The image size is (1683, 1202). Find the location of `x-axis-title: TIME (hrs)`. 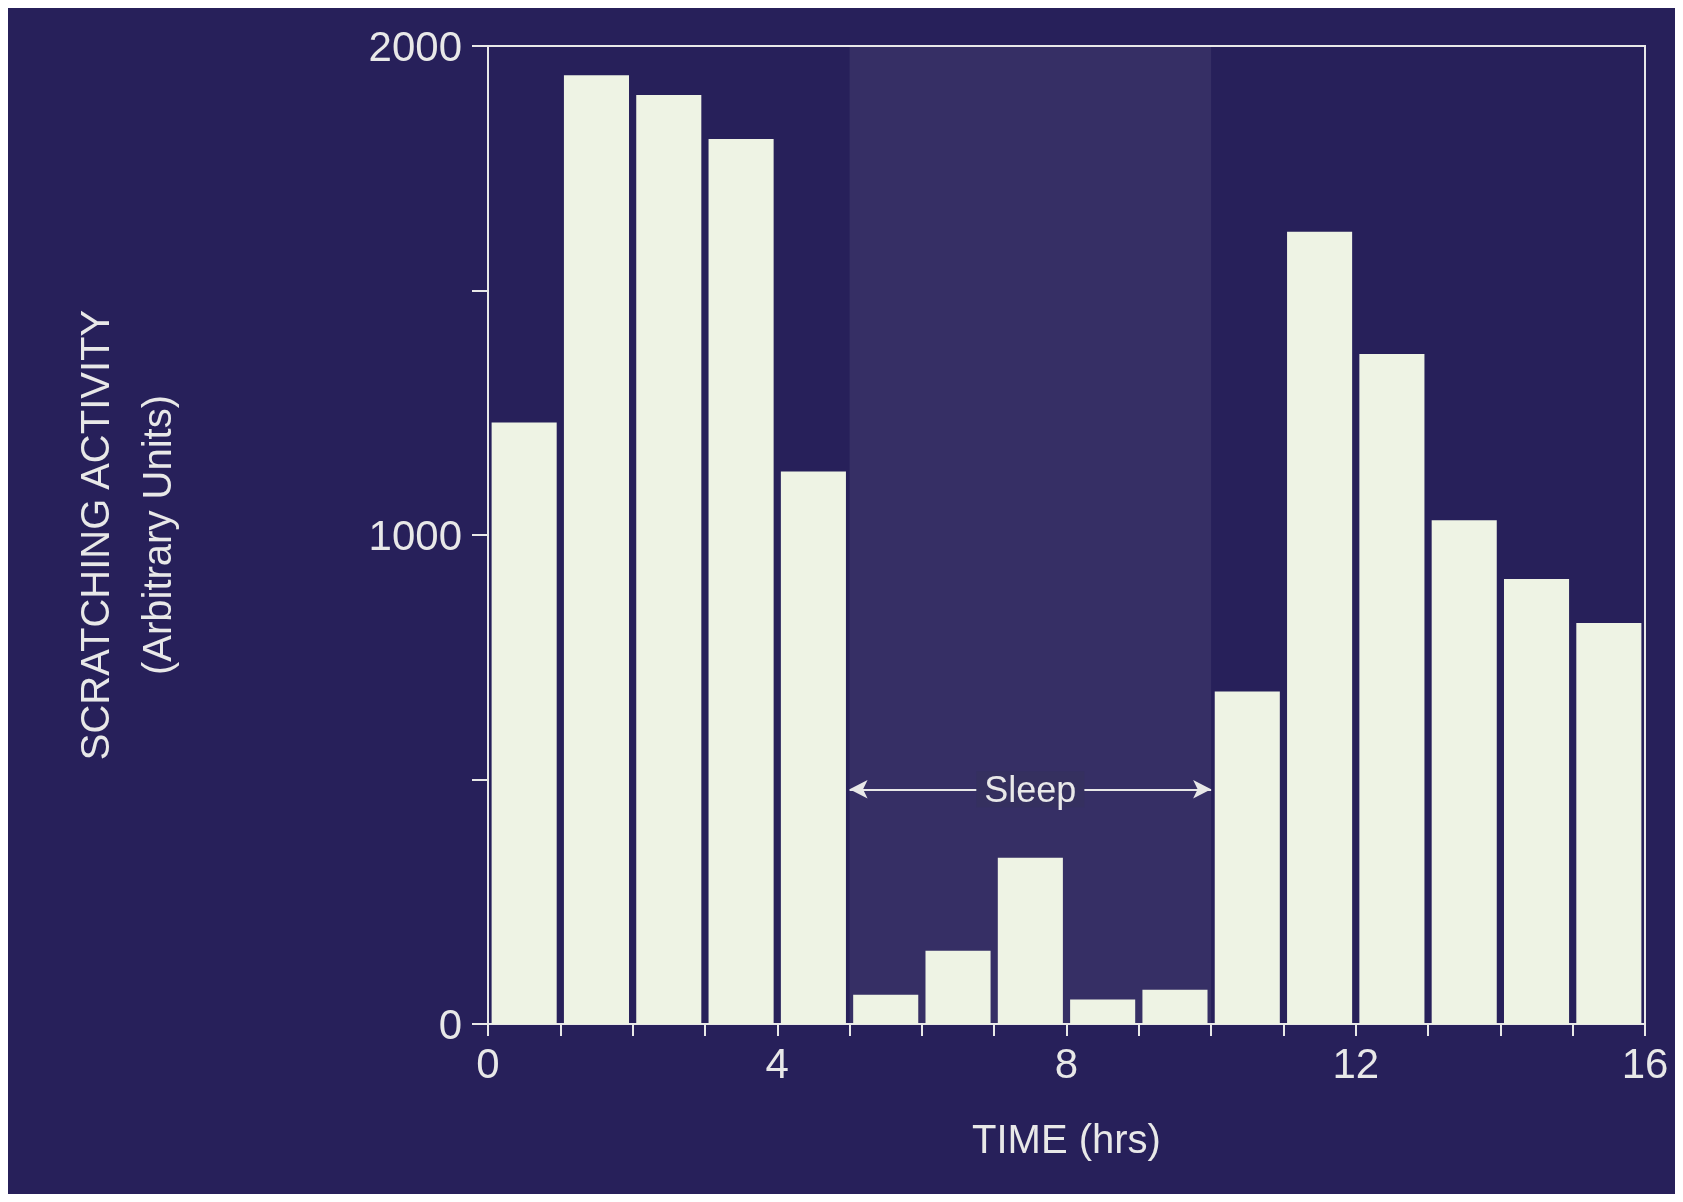

x-axis-title: TIME (hrs) is located at coordinates (1066, 1139).